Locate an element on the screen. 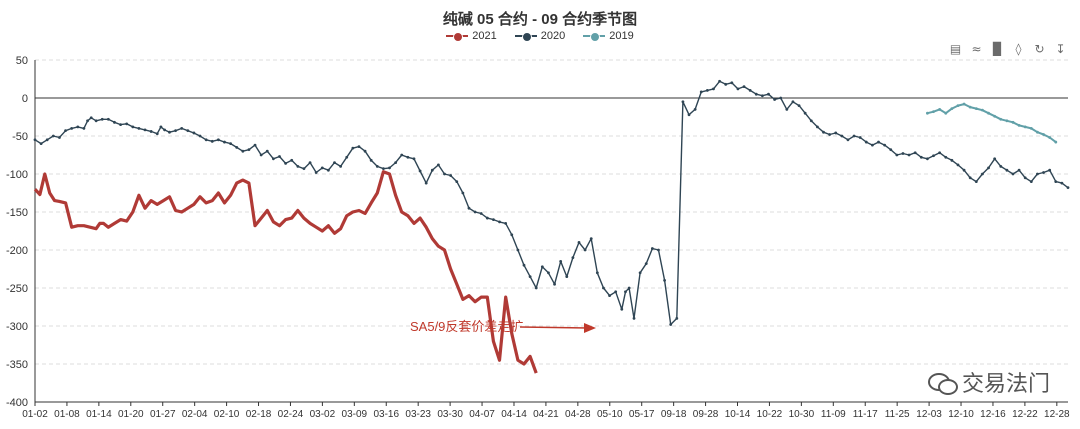 The height and width of the screenshot is (429, 1080). wechat-icon is located at coordinates (942, 383).